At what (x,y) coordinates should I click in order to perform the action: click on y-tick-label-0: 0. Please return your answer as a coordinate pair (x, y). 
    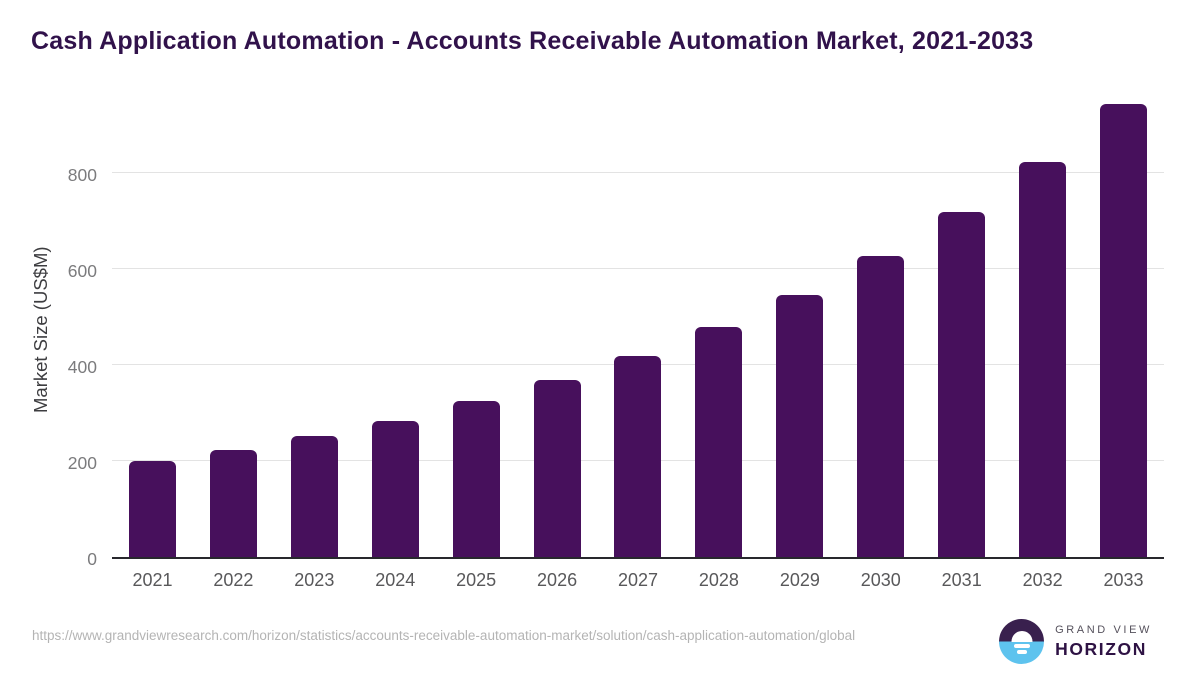
    Looking at the image, I should click on (92, 559).